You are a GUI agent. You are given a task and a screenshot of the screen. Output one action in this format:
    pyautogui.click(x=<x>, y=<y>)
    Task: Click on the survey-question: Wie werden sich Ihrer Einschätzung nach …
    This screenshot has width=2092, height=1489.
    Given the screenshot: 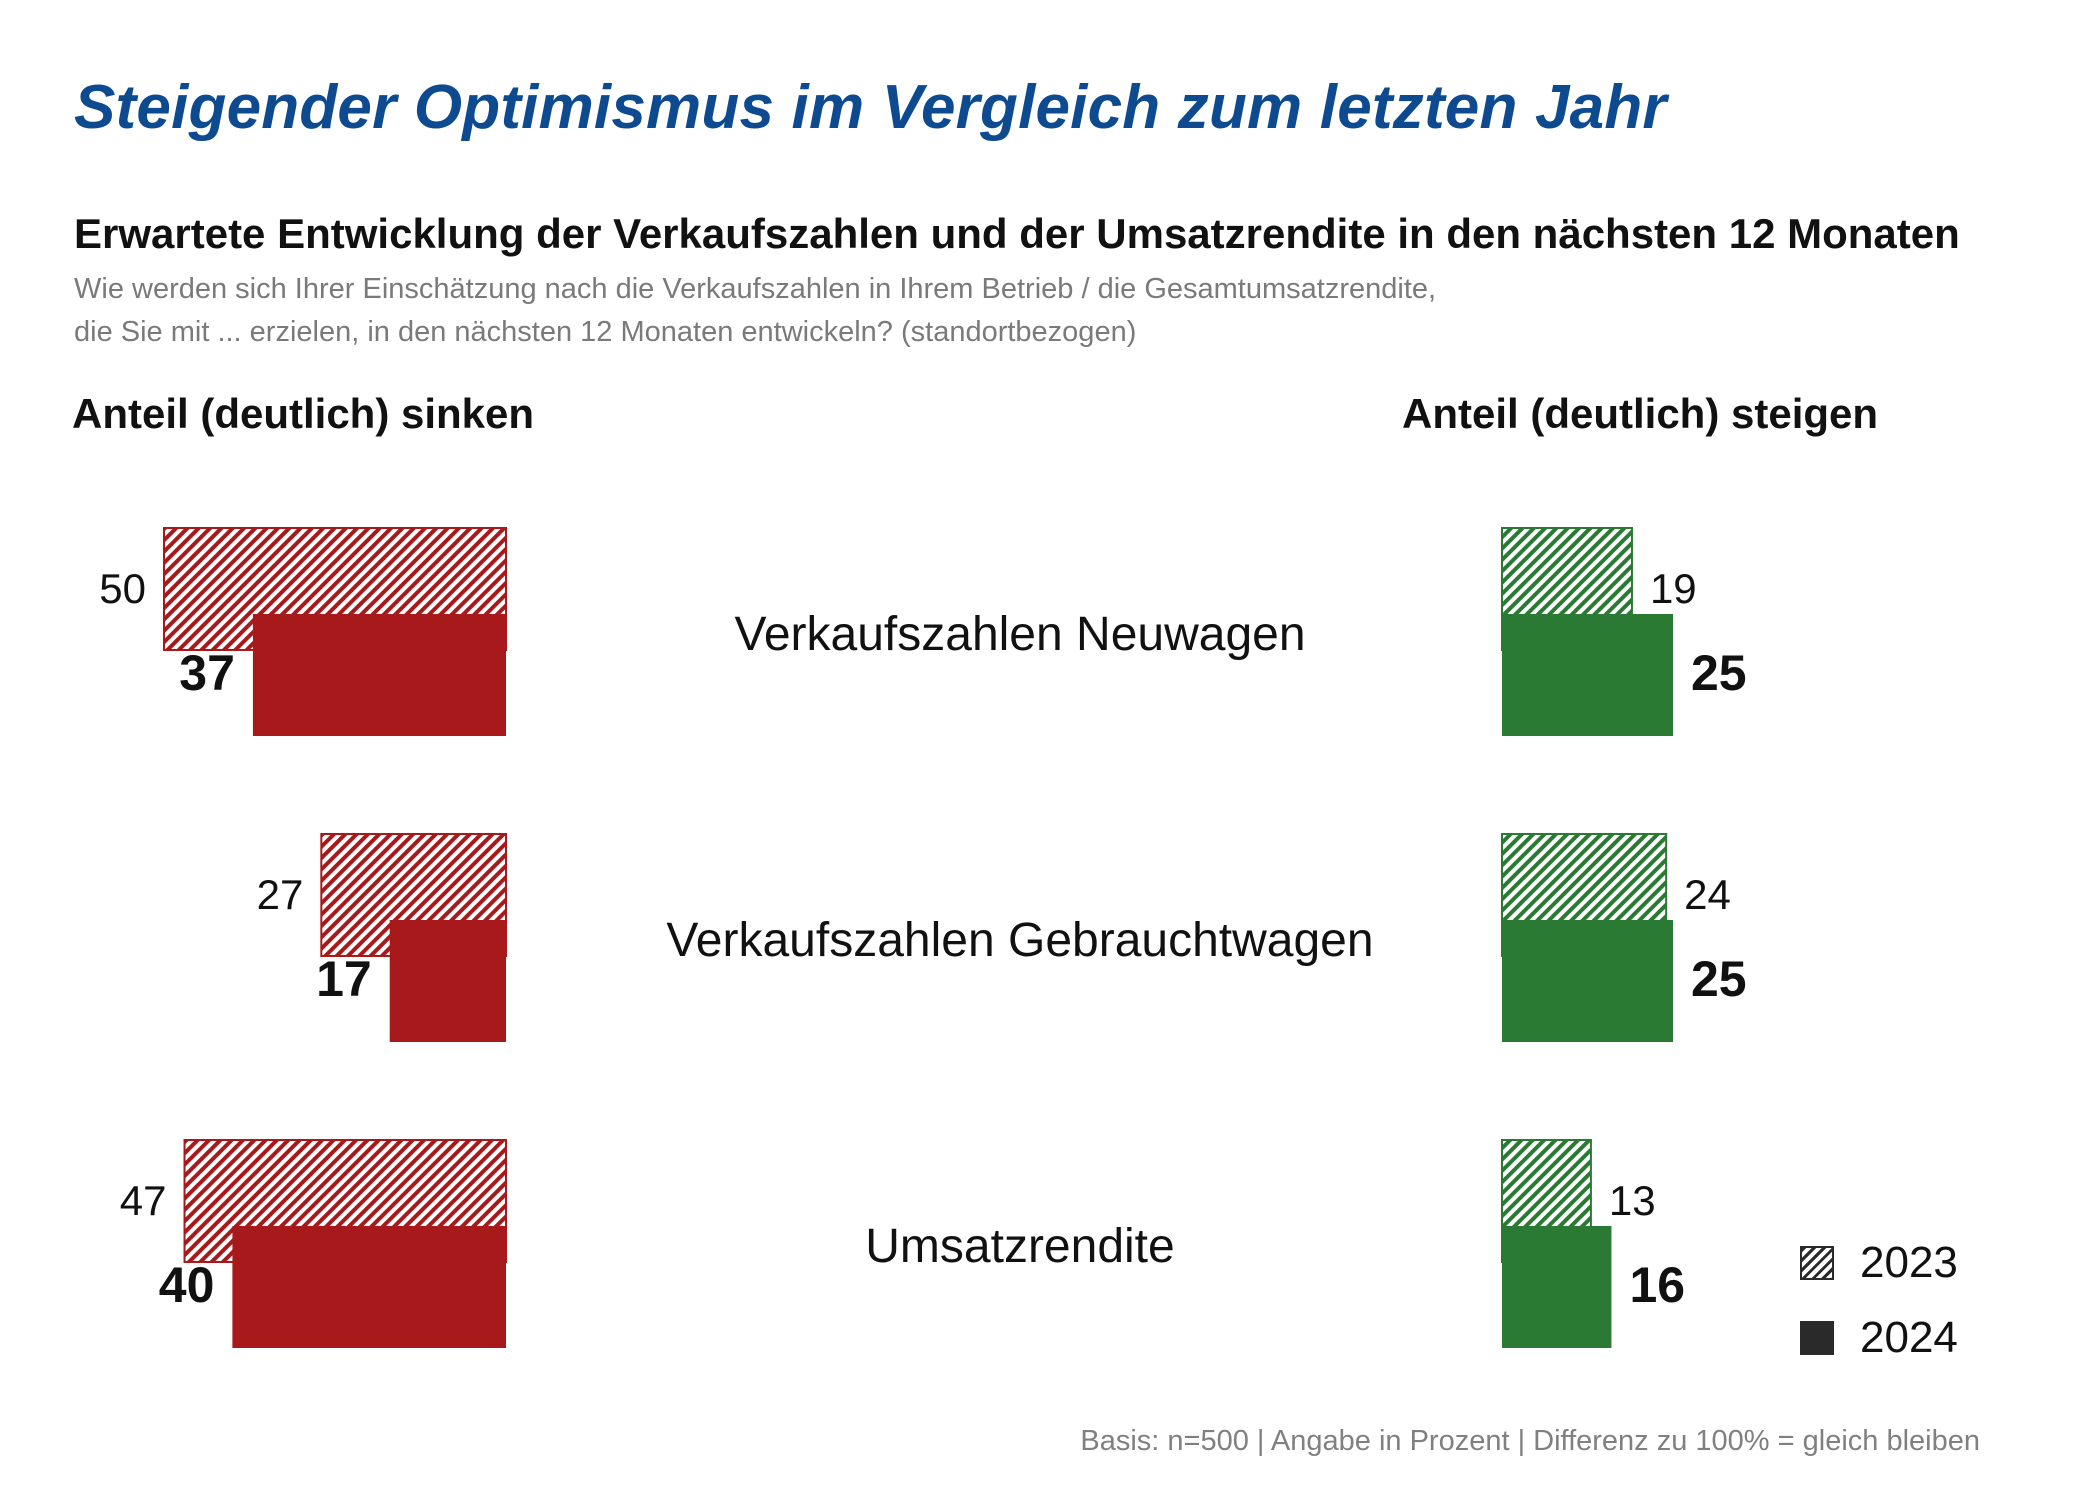 What is the action you would take?
    pyautogui.click(x=755, y=311)
    